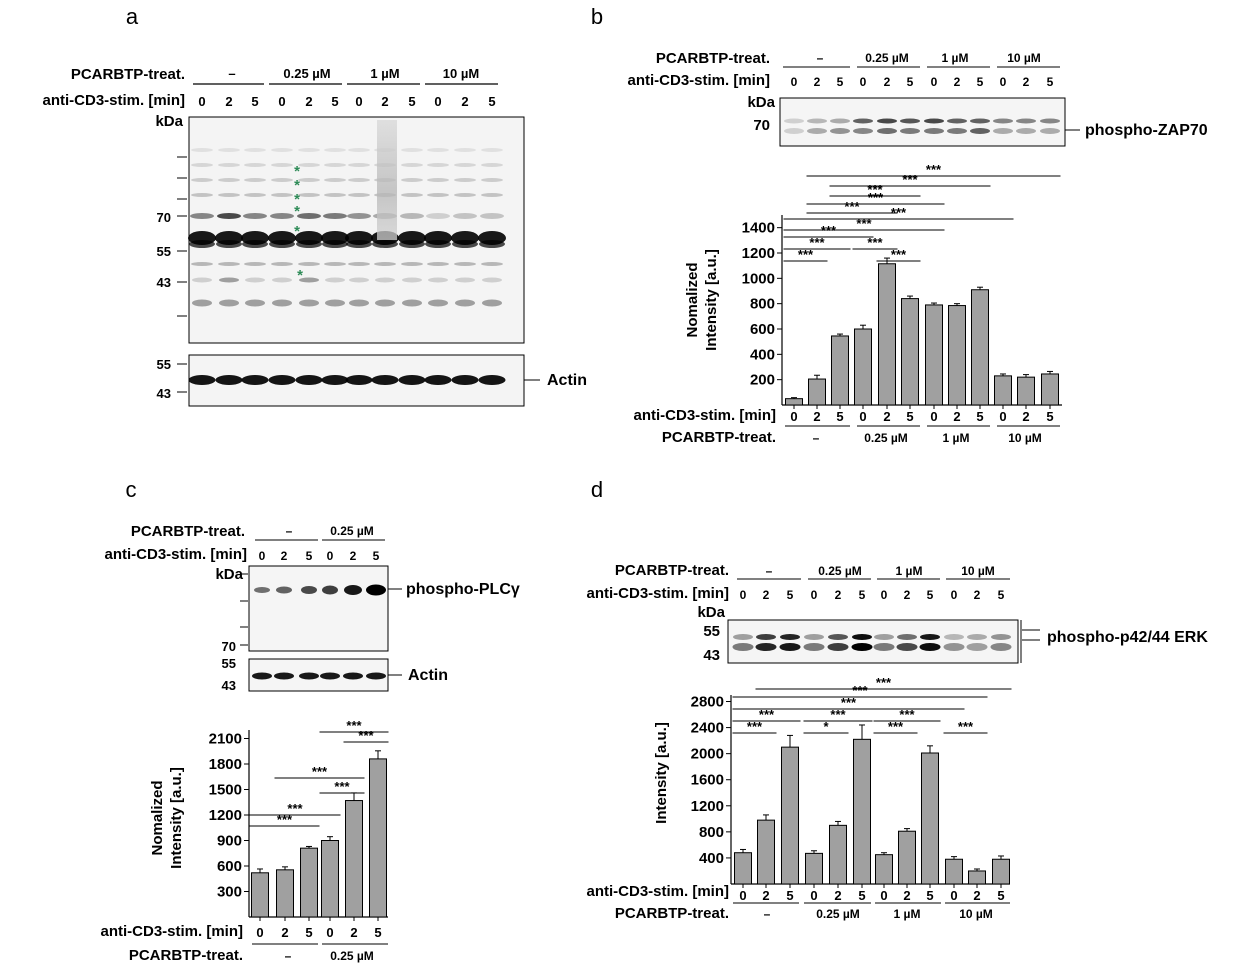 Image resolution: width=1240 pixels, height=971 pixels. What do you see at coordinates (692, 299) in the screenshot?
I see `panel-b-ylabel: Nomalized` at bounding box center [692, 299].